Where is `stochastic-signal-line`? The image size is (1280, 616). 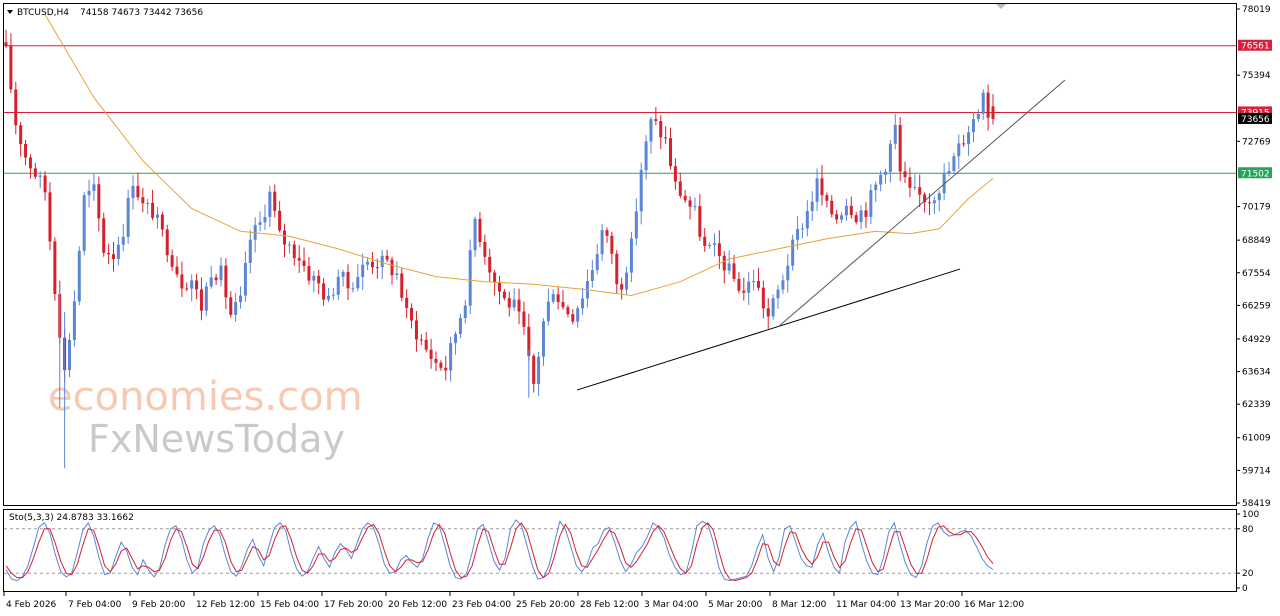
stochastic-signal-line is located at coordinates (499, 552).